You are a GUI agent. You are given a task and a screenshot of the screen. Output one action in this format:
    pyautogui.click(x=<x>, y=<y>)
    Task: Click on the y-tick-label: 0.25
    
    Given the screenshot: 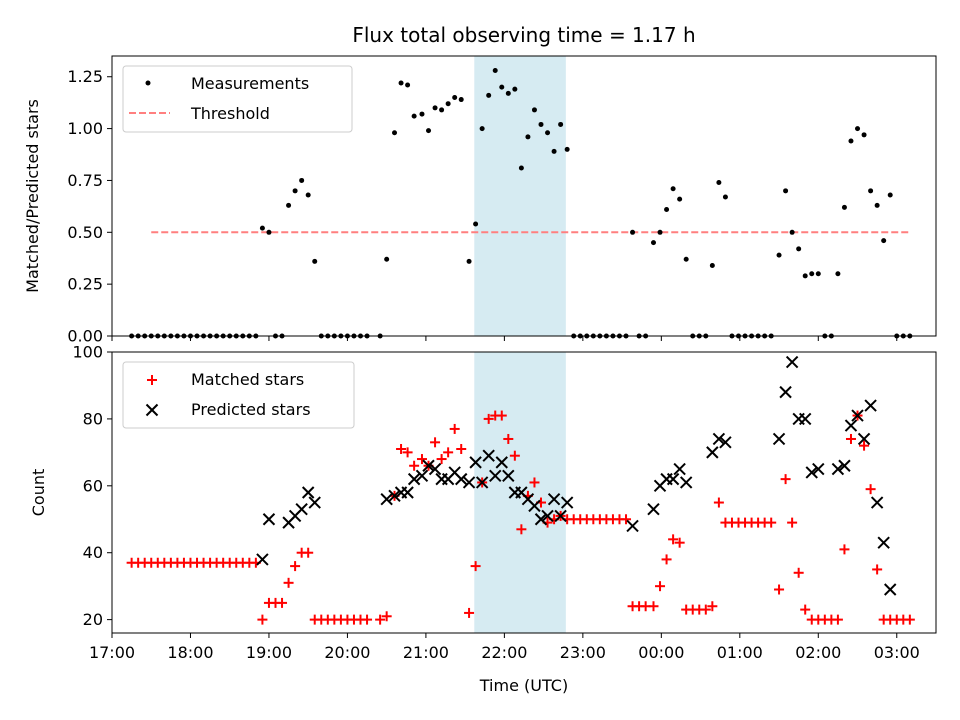 What is the action you would take?
    pyautogui.click(x=85, y=284)
    